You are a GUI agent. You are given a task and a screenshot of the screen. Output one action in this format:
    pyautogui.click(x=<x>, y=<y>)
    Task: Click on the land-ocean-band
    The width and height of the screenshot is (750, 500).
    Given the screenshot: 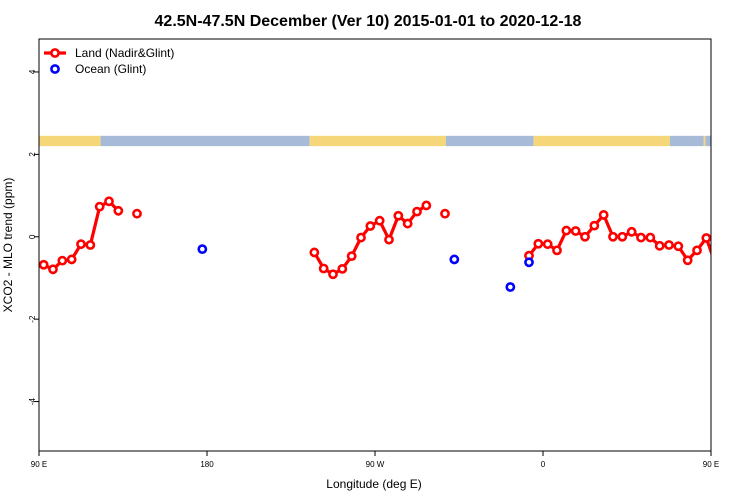 What is the action you would take?
    pyautogui.click(x=375, y=141)
    